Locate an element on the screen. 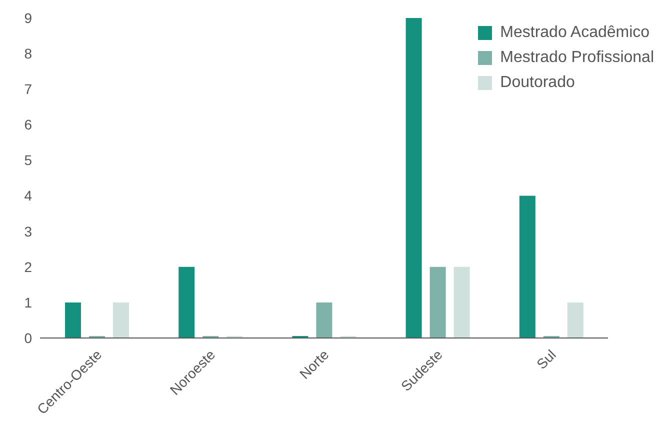 This screenshot has width=662, height=425. y-tick-label: 6 is located at coordinates (28, 124).